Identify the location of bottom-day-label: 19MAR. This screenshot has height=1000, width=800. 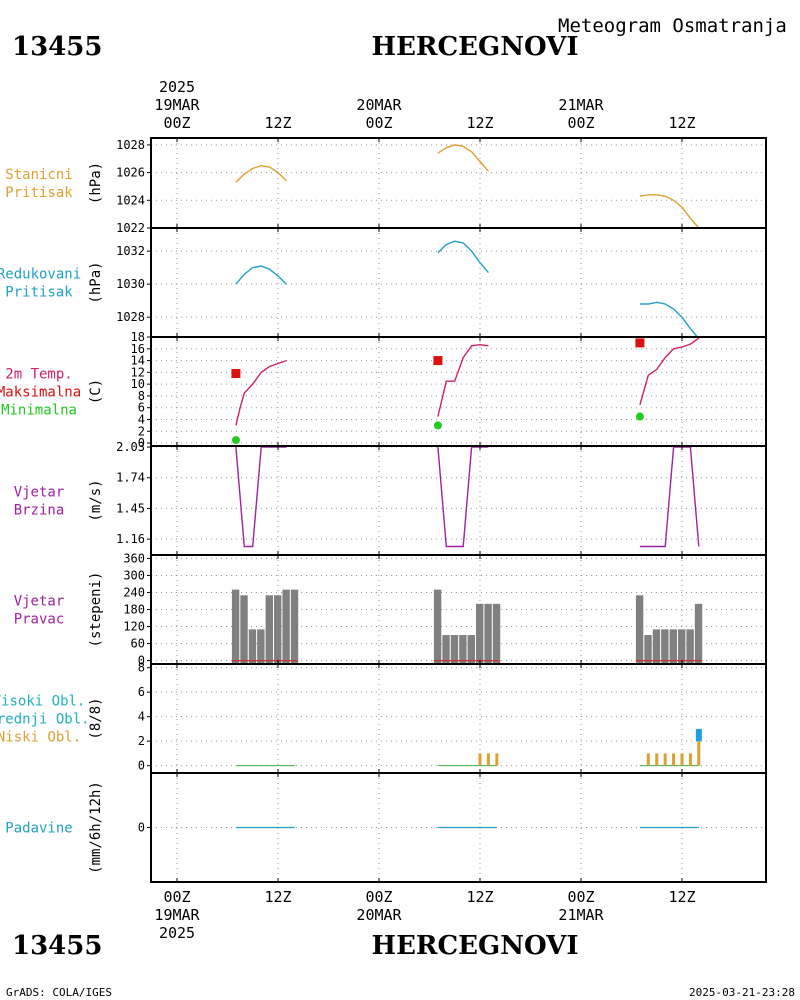
(177, 915).